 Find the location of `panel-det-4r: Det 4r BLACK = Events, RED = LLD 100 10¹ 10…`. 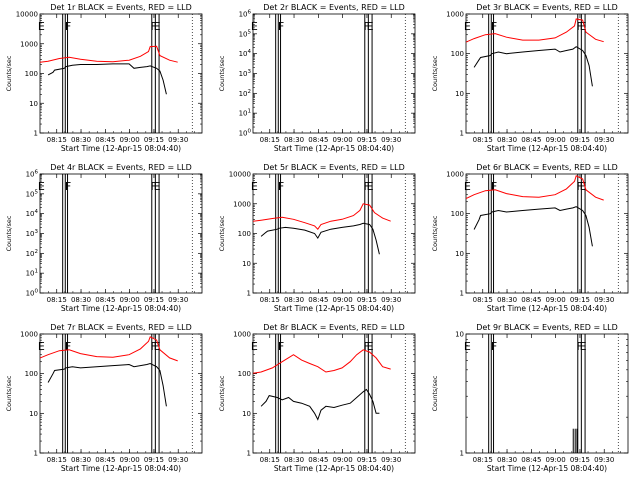

panel-det-4r: Det 4r BLACK = Events, RED = LLD 100 10¹ 10… is located at coordinates (104, 238).